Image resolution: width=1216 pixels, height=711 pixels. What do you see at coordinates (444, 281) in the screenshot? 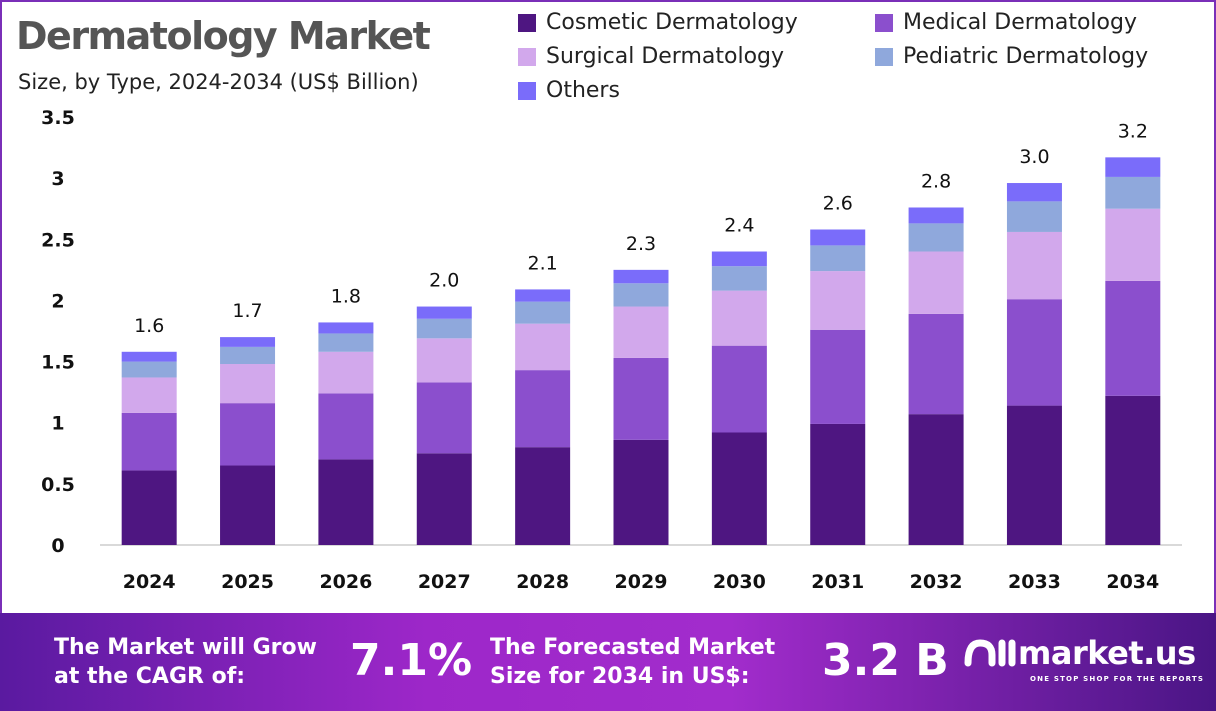
I see `total-label: 2.0` at bounding box center [444, 281].